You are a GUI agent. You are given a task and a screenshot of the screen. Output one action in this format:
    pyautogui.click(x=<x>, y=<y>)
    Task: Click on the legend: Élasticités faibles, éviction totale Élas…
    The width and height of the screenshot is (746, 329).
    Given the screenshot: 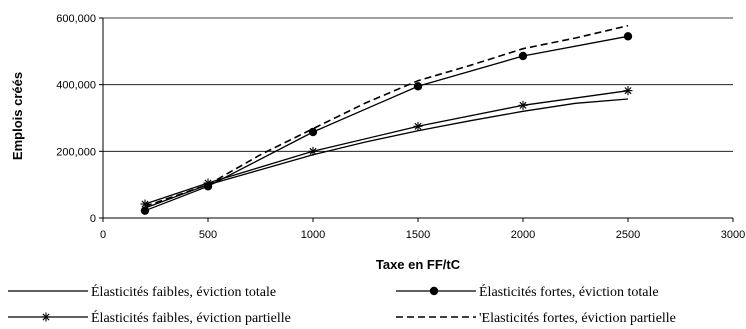 What is the action you would take?
    pyautogui.click(x=342, y=304)
    